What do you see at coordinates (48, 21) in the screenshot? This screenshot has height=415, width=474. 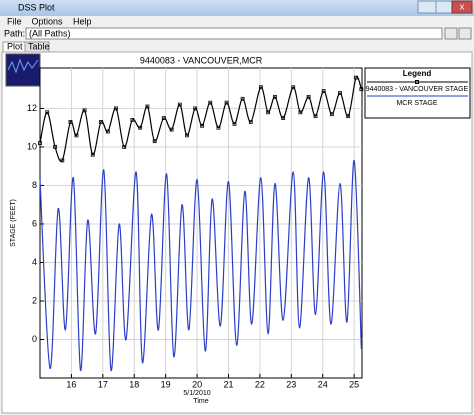 I see `menu-options: Options` at bounding box center [48, 21].